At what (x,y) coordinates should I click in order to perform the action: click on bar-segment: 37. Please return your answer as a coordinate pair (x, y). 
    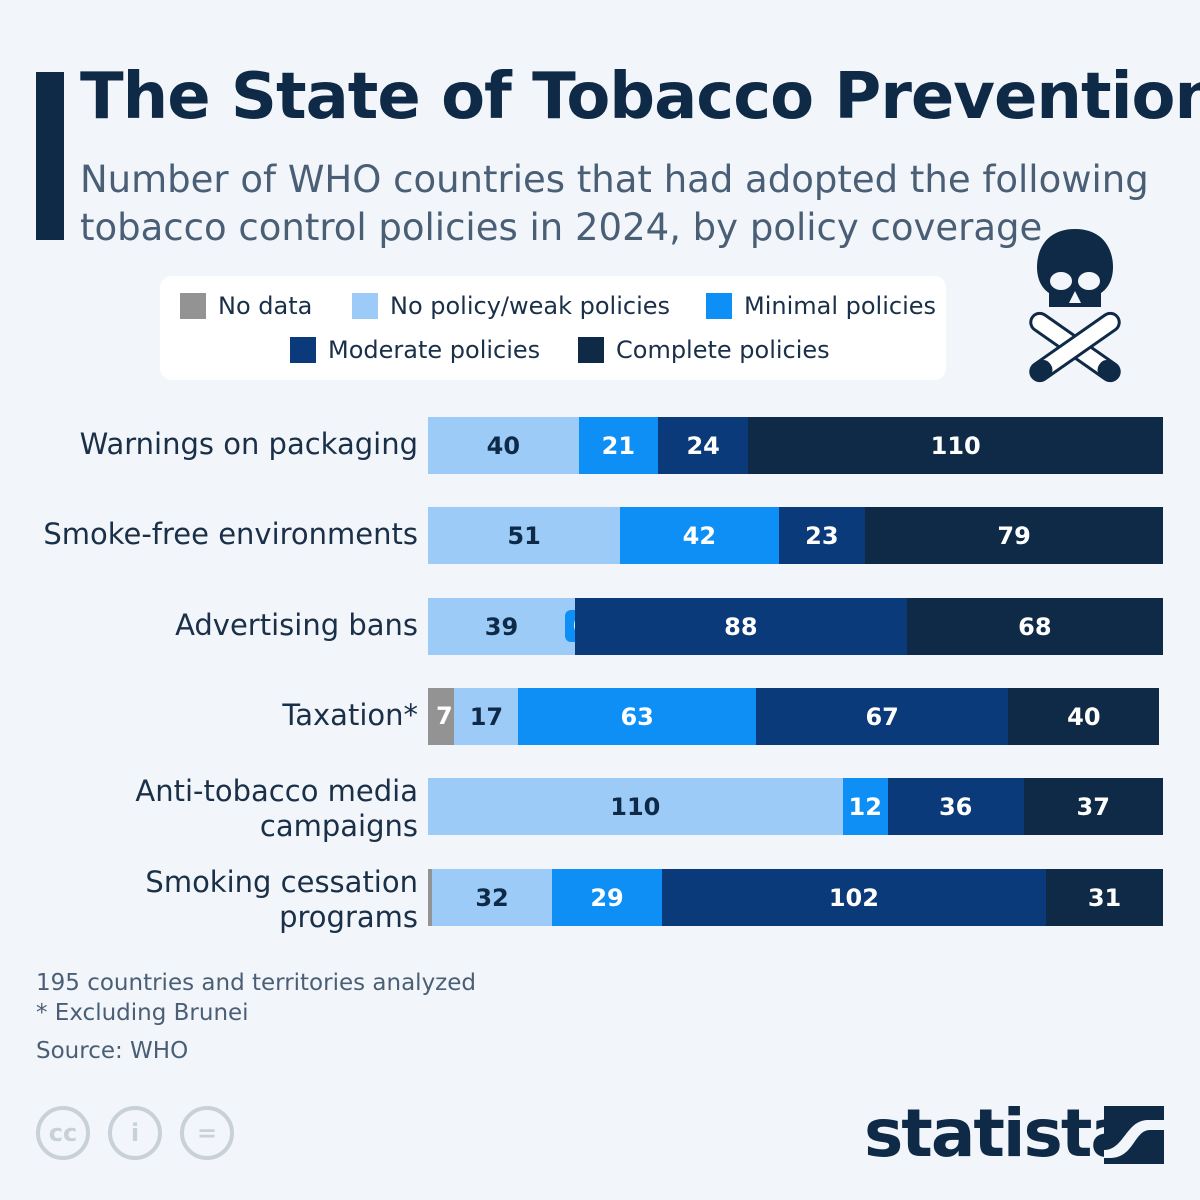
    Looking at the image, I should click on (1093, 806).